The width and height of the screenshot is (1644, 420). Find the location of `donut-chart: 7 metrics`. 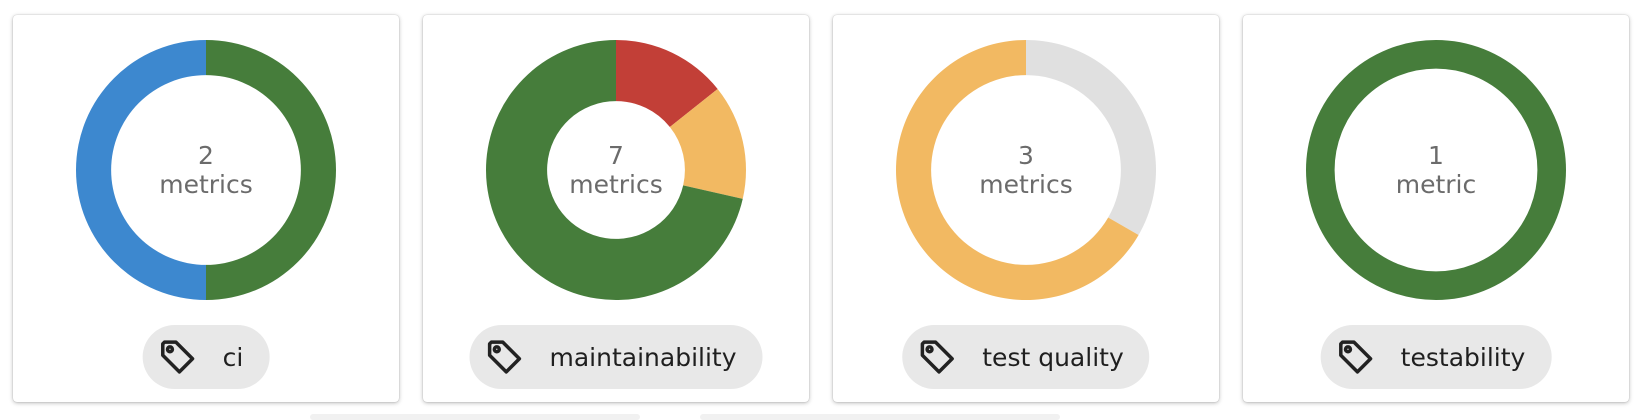

donut-chart: 7 metrics is located at coordinates (616, 170).